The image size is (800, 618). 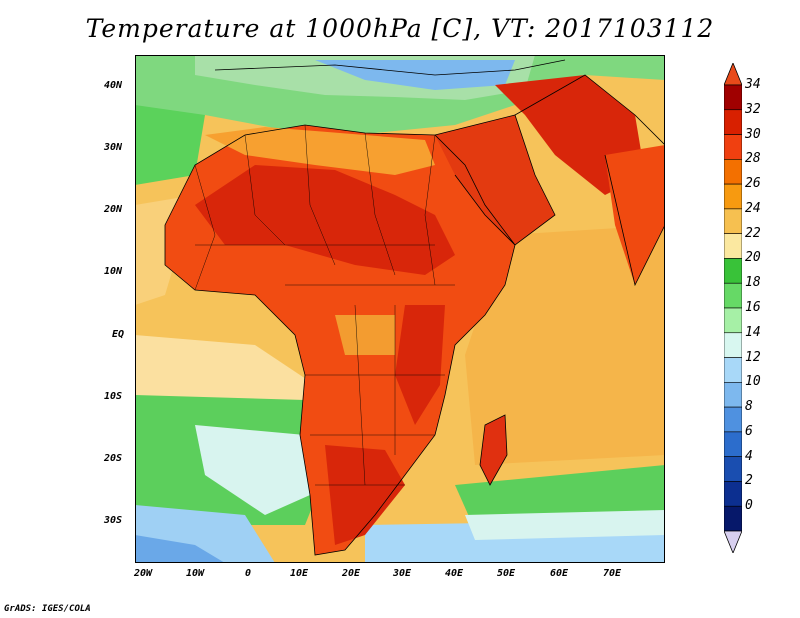 I want to click on colorbar-label: 6, so click(x=749, y=431).